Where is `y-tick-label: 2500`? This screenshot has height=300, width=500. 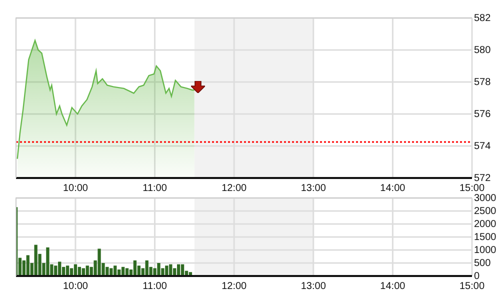
y-tick-label: 2500 is located at coordinates (485, 211).